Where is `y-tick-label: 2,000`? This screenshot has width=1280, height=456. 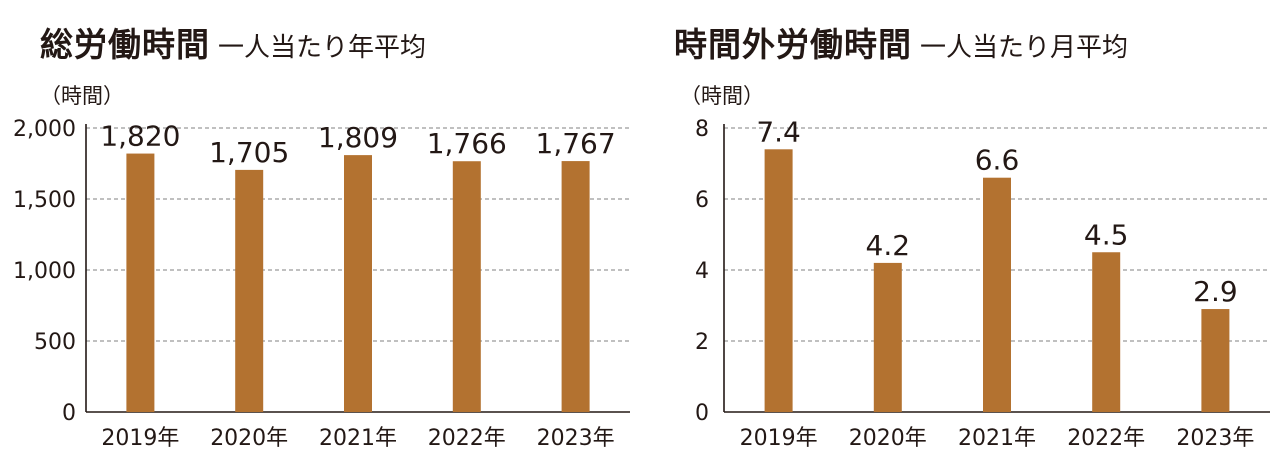
y-tick-label: 2,000 is located at coordinates (44, 129).